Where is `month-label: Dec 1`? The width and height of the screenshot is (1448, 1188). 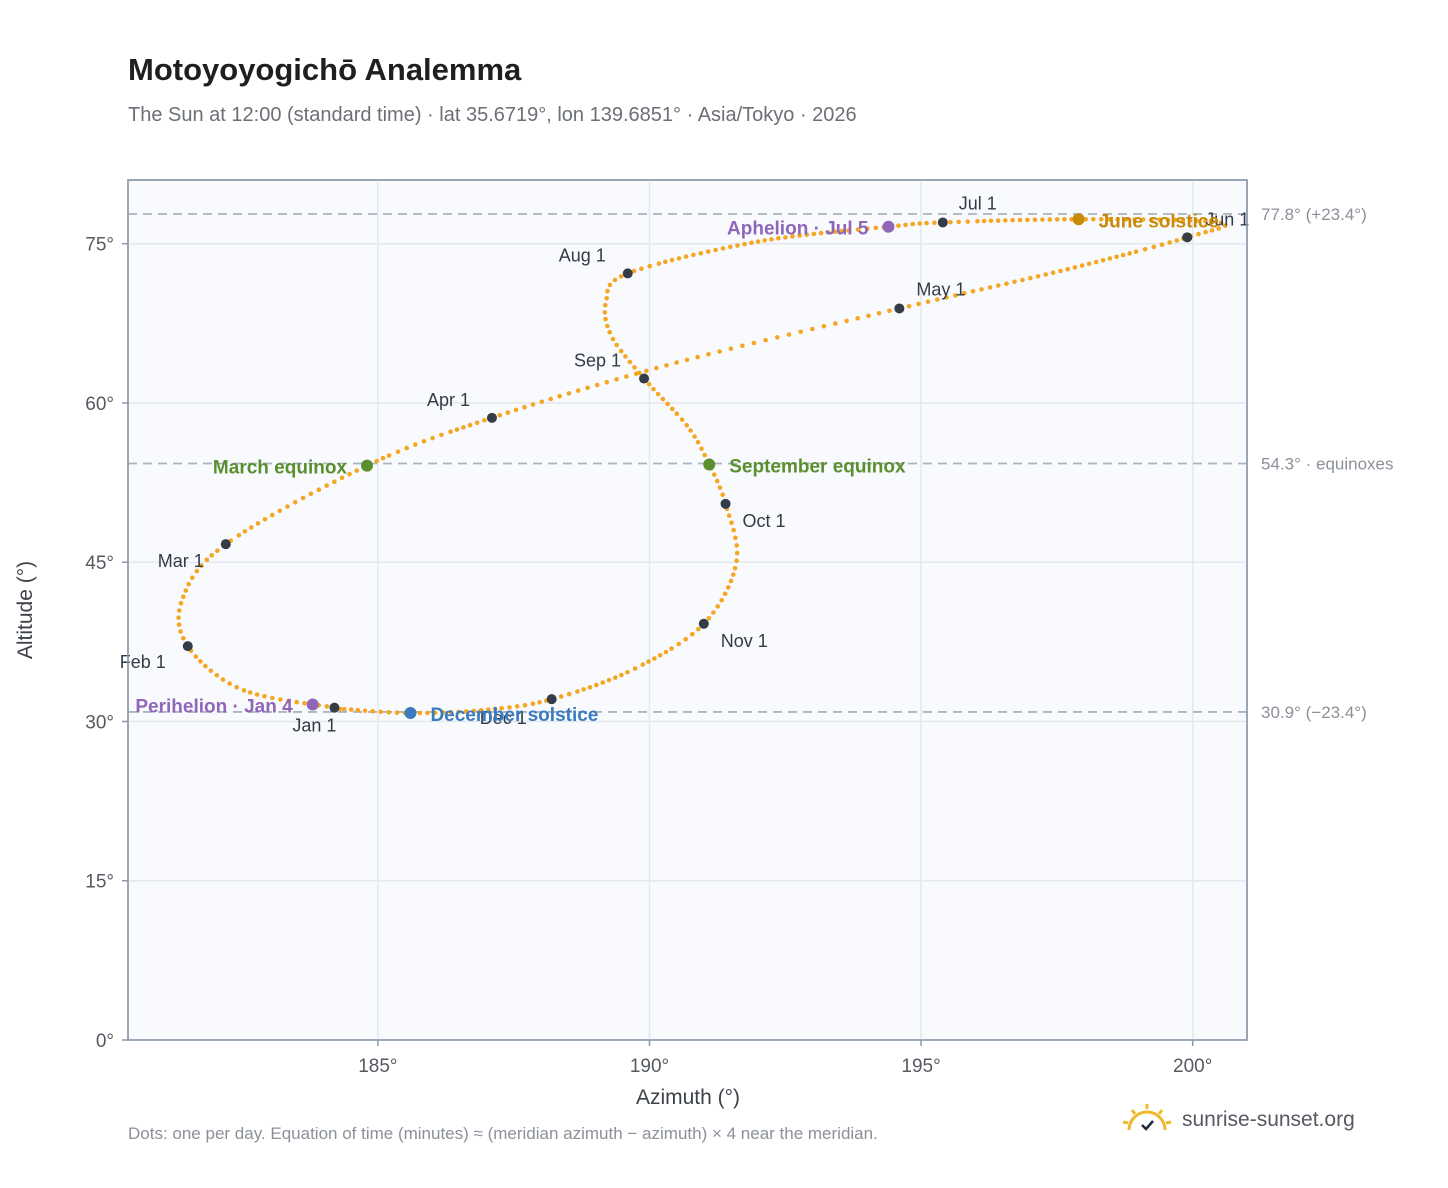
month-label: Dec 1 is located at coordinates (503, 718).